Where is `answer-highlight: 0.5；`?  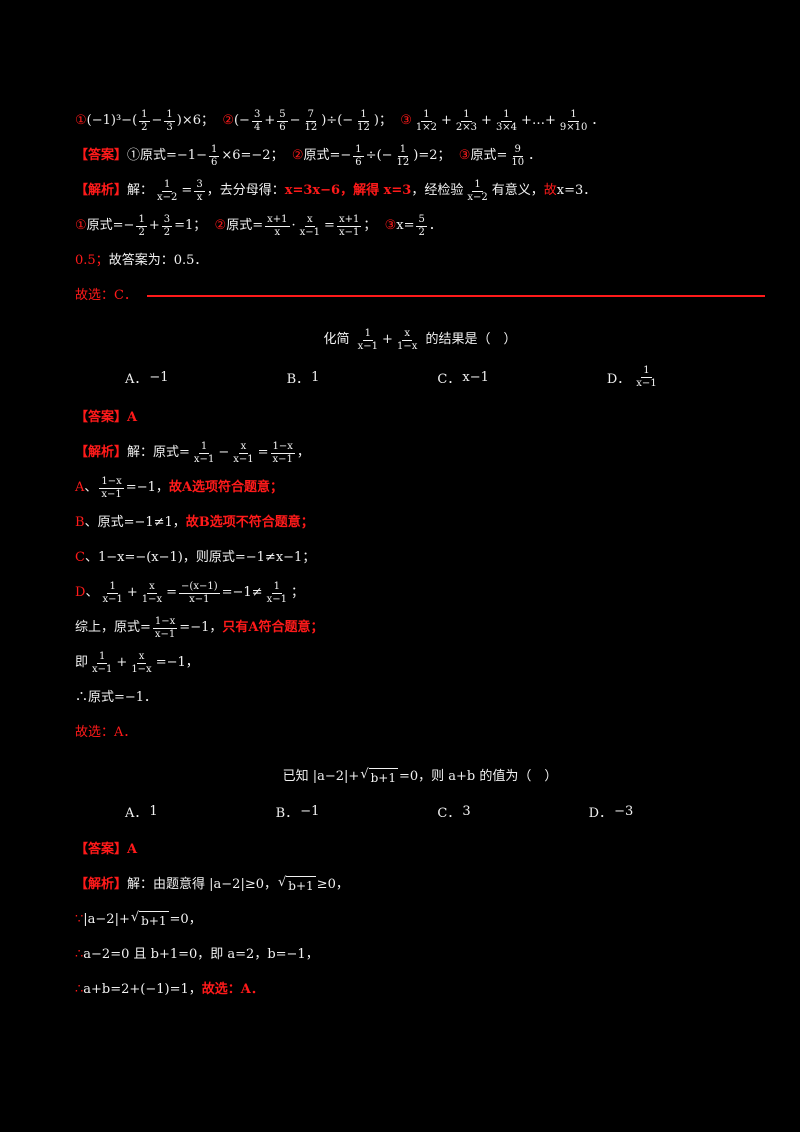 answer-highlight: 0.5； is located at coordinates (92, 261).